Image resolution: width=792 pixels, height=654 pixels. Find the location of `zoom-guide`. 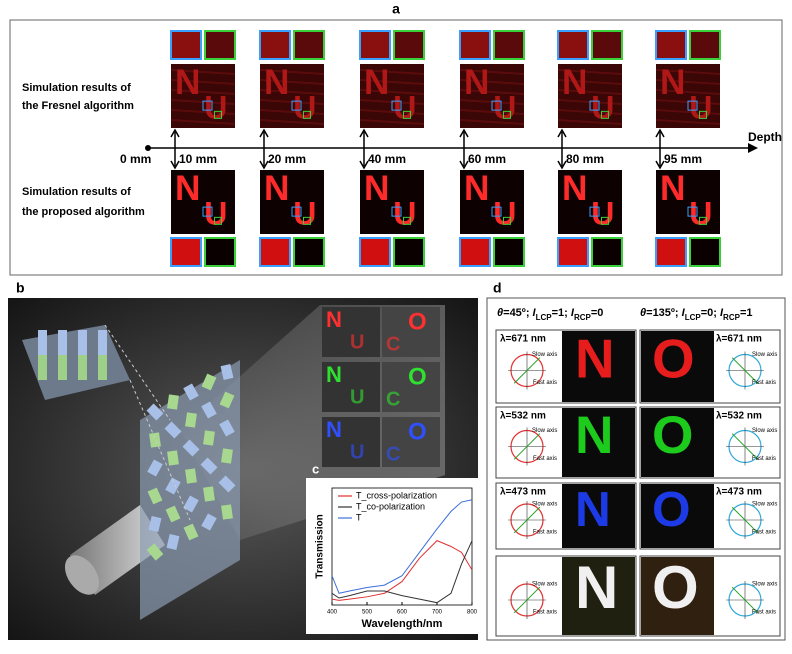

zoom-guide is located at coordinates (160, 450).